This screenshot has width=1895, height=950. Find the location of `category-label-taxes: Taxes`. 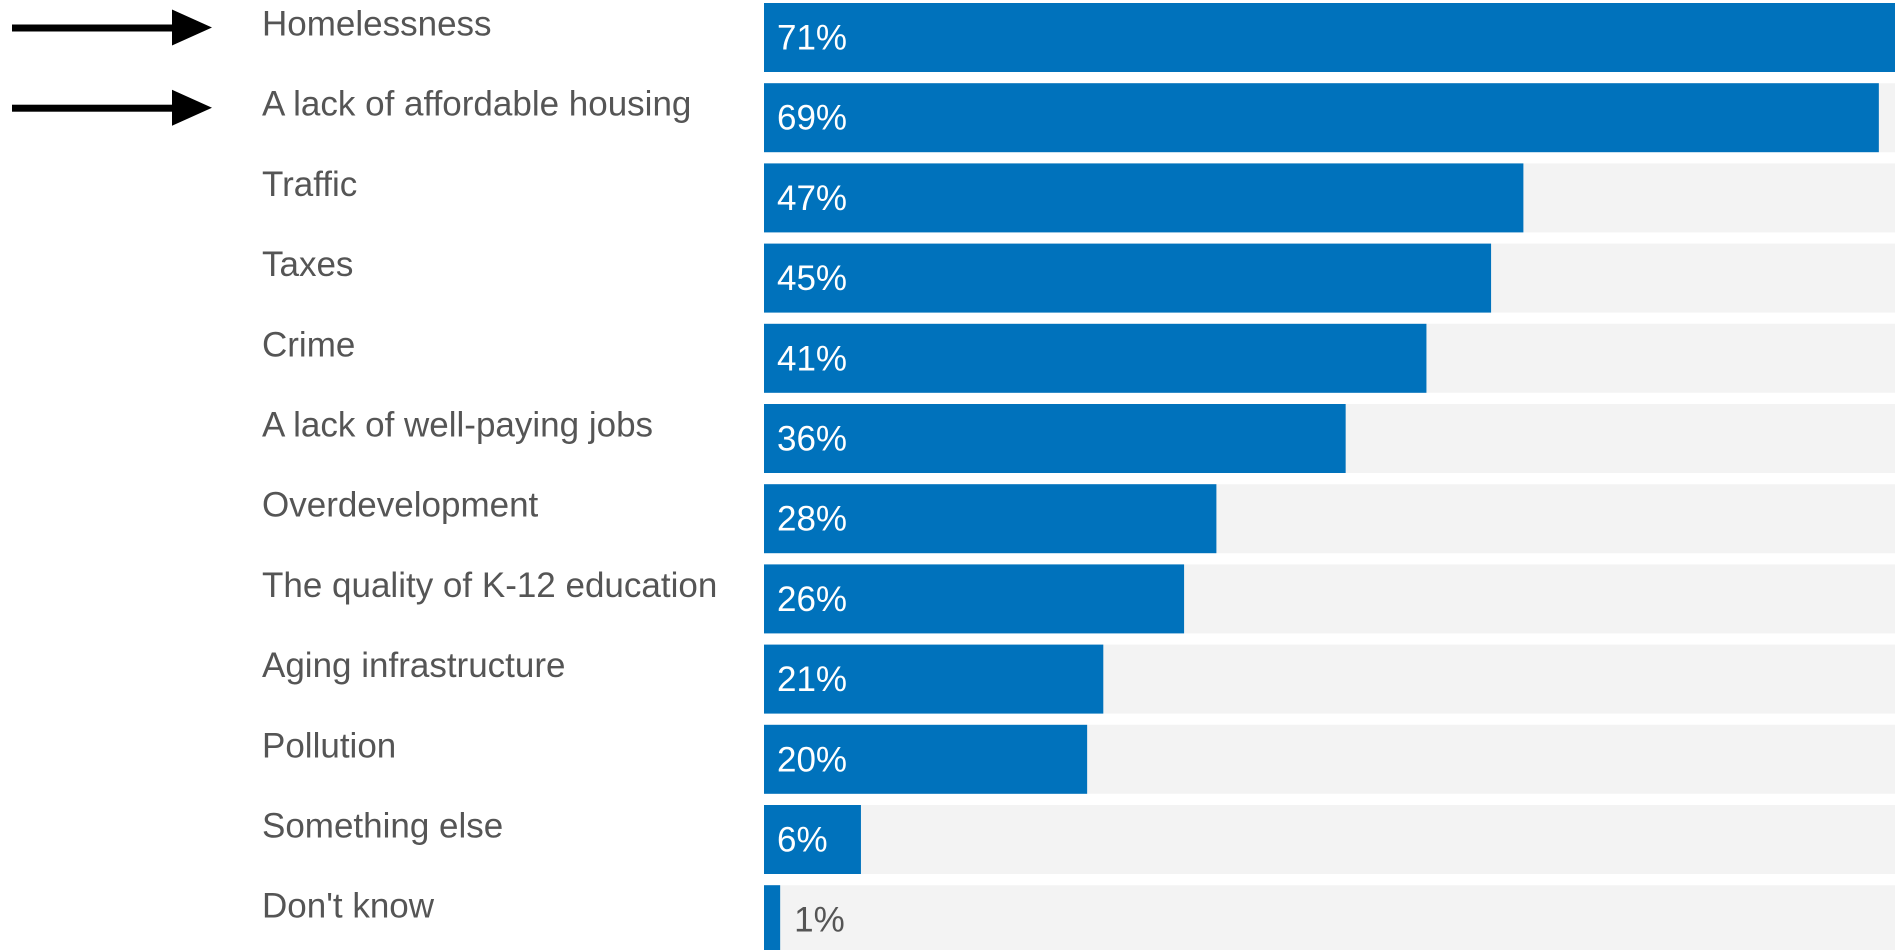

category-label-taxes: Taxes is located at coordinates (307, 264).